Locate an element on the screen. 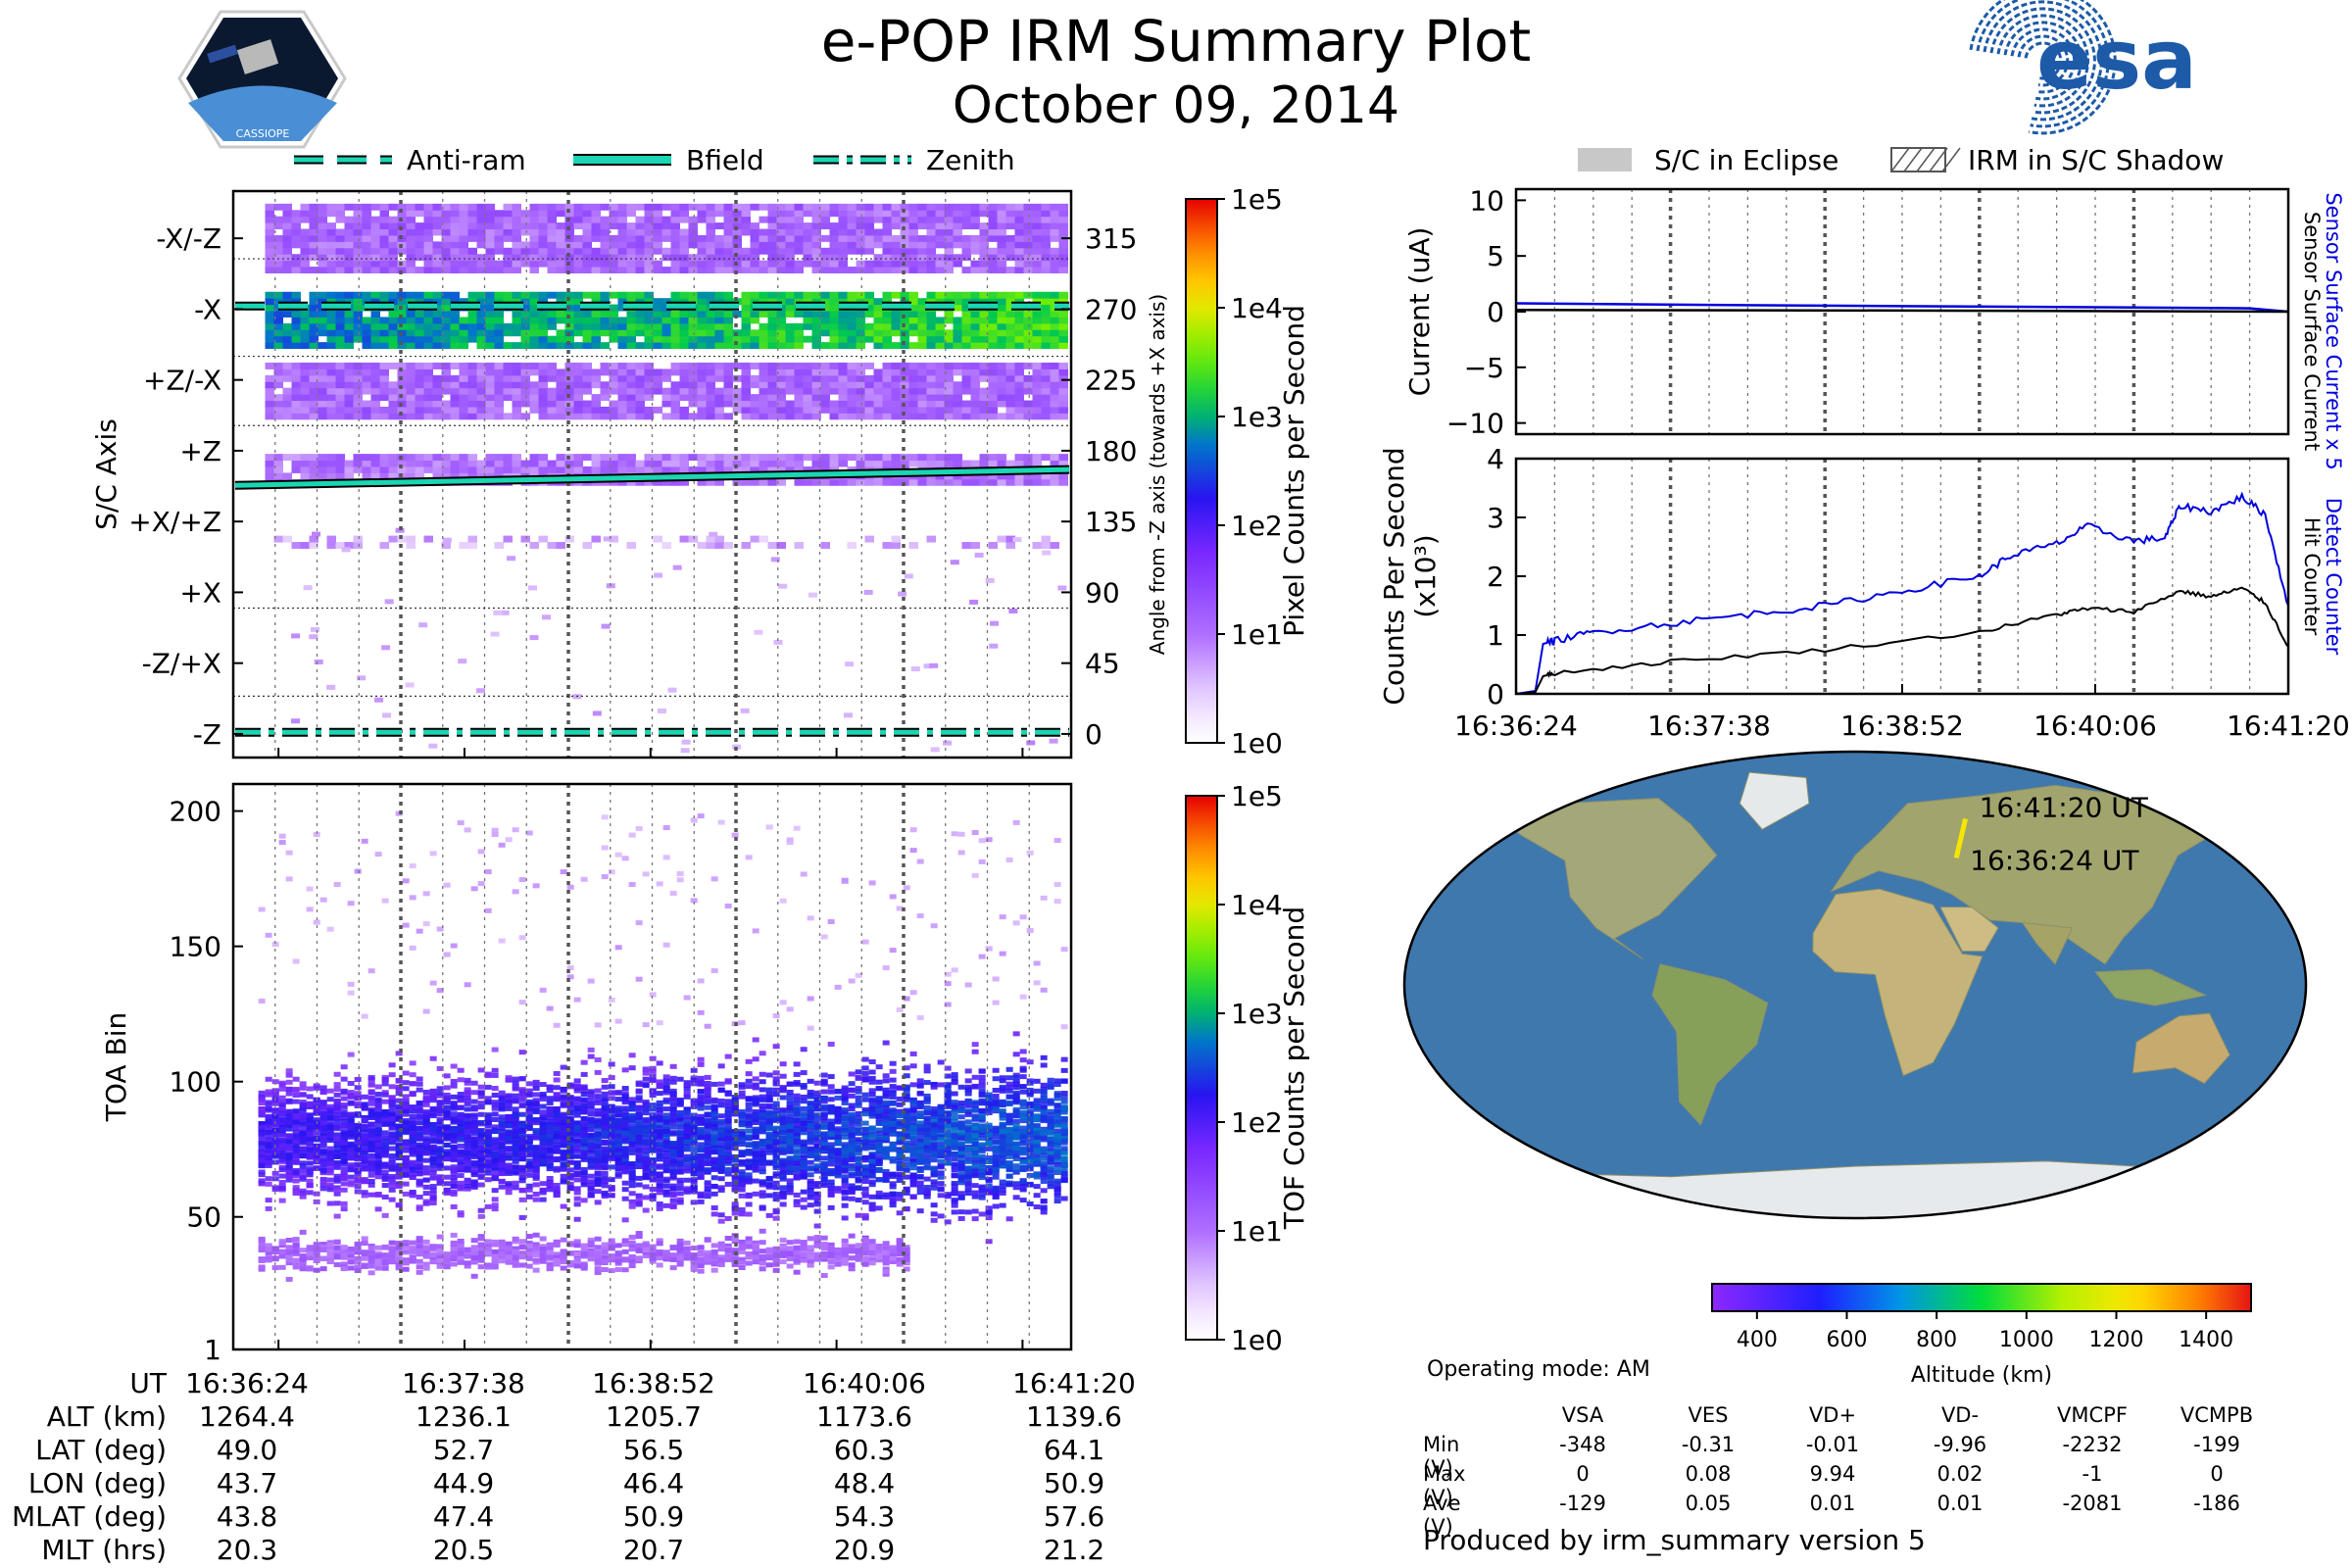 The width and height of the screenshot is (2352, 1568). angle-tick-label: 135 is located at coordinates (1111, 522).